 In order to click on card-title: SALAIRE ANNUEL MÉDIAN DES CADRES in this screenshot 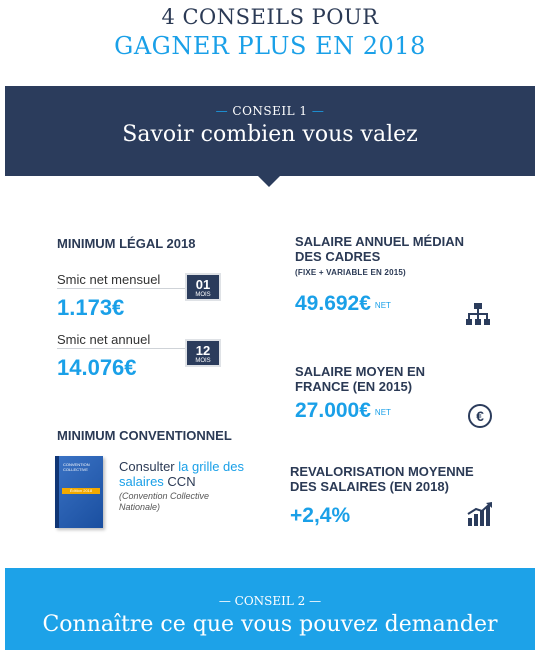, I will do `click(380, 249)`.